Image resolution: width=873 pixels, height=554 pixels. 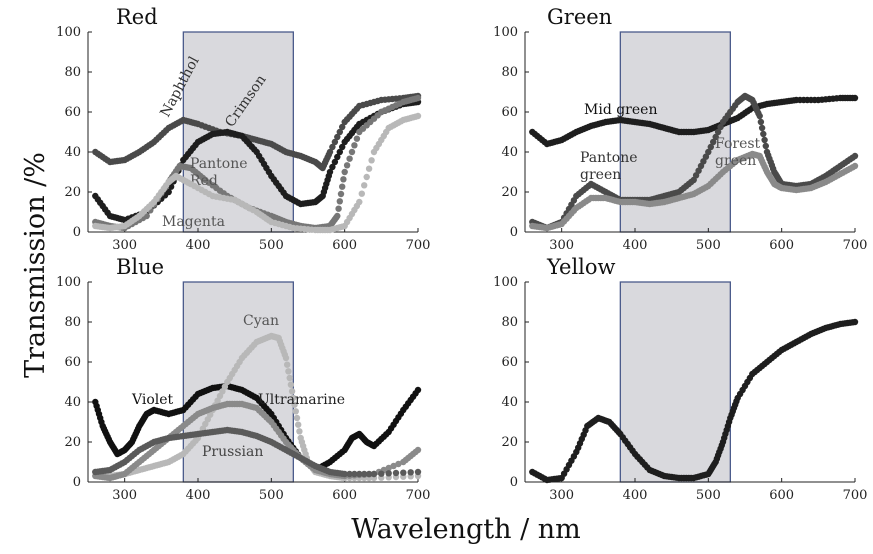 I want to click on blue-y-tick-label: 40, so click(x=72, y=402).